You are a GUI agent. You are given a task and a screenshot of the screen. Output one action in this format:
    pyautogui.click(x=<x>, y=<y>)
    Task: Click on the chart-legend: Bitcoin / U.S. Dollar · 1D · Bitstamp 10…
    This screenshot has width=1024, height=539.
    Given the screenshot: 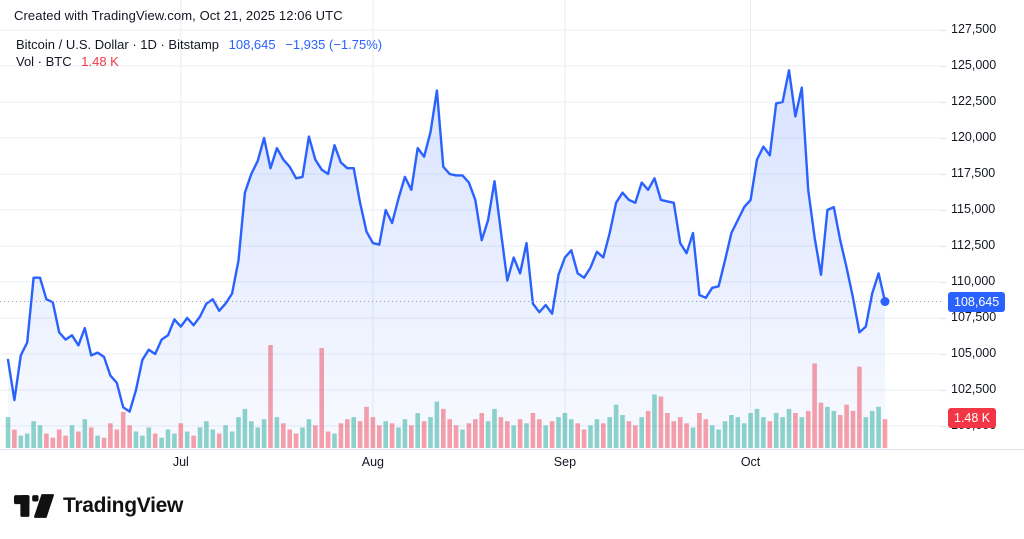 What is the action you would take?
    pyautogui.click(x=199, y=53)
    